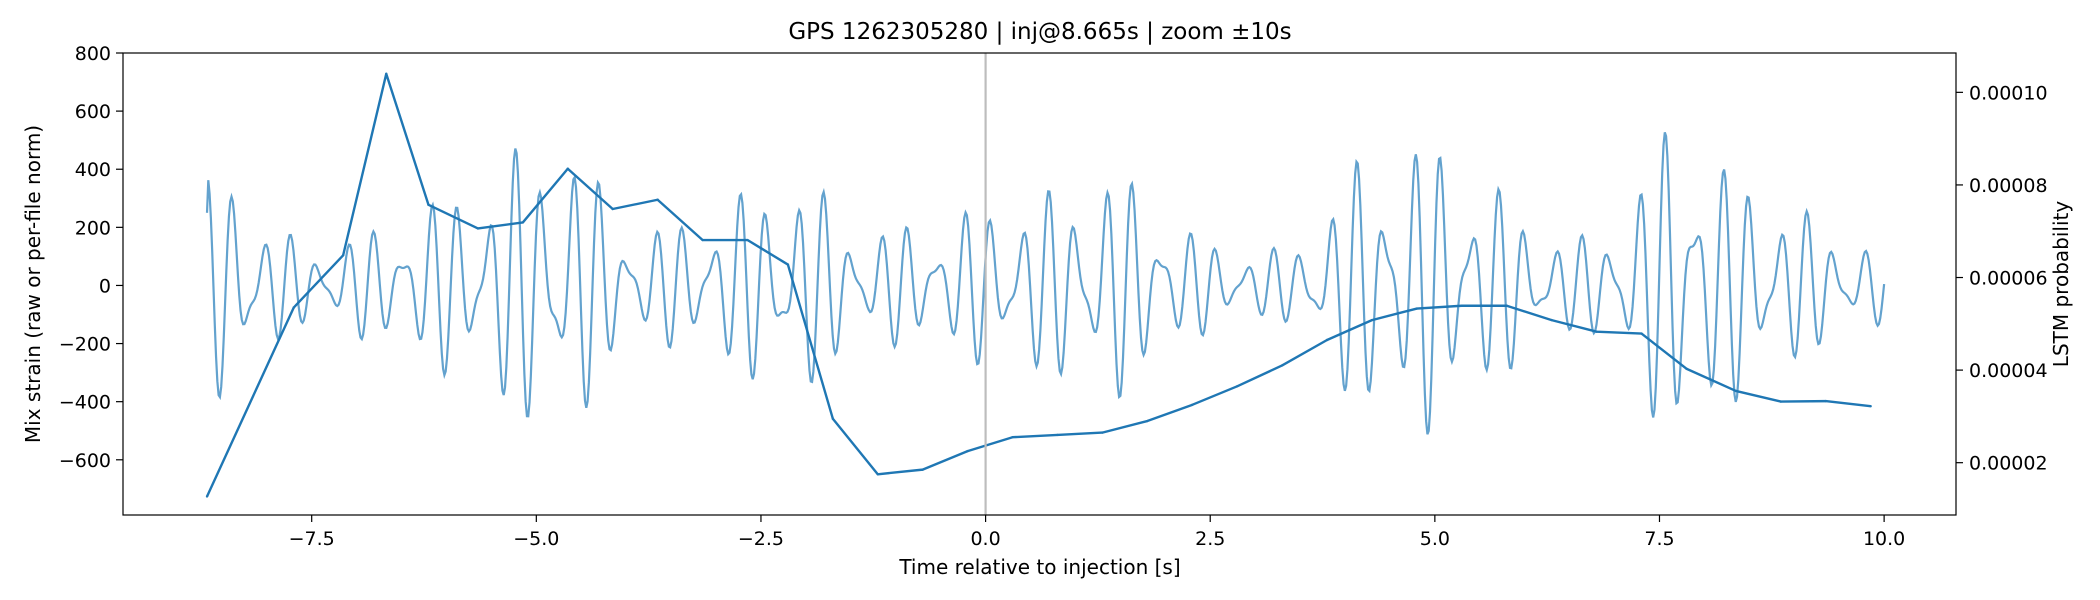 Image resolution: width=2100 pixels, height=600 pixels. I want to click on y2-tick-label: 0.00010, so click(2008, 93).